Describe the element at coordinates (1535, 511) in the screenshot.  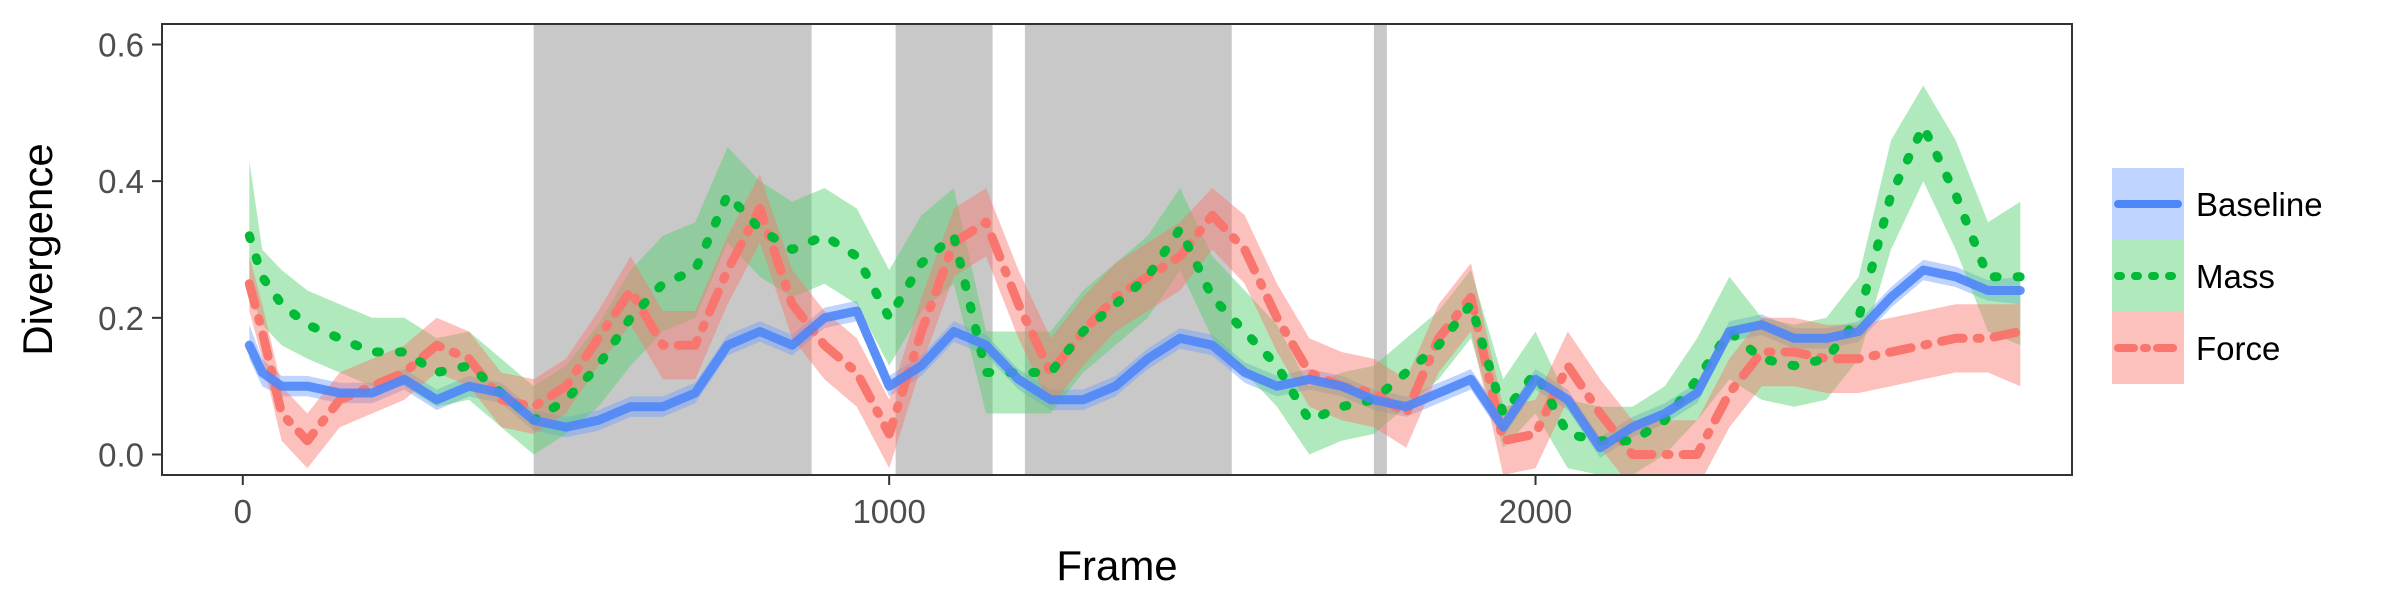
I see `x-tick-label: 2000` at that location.